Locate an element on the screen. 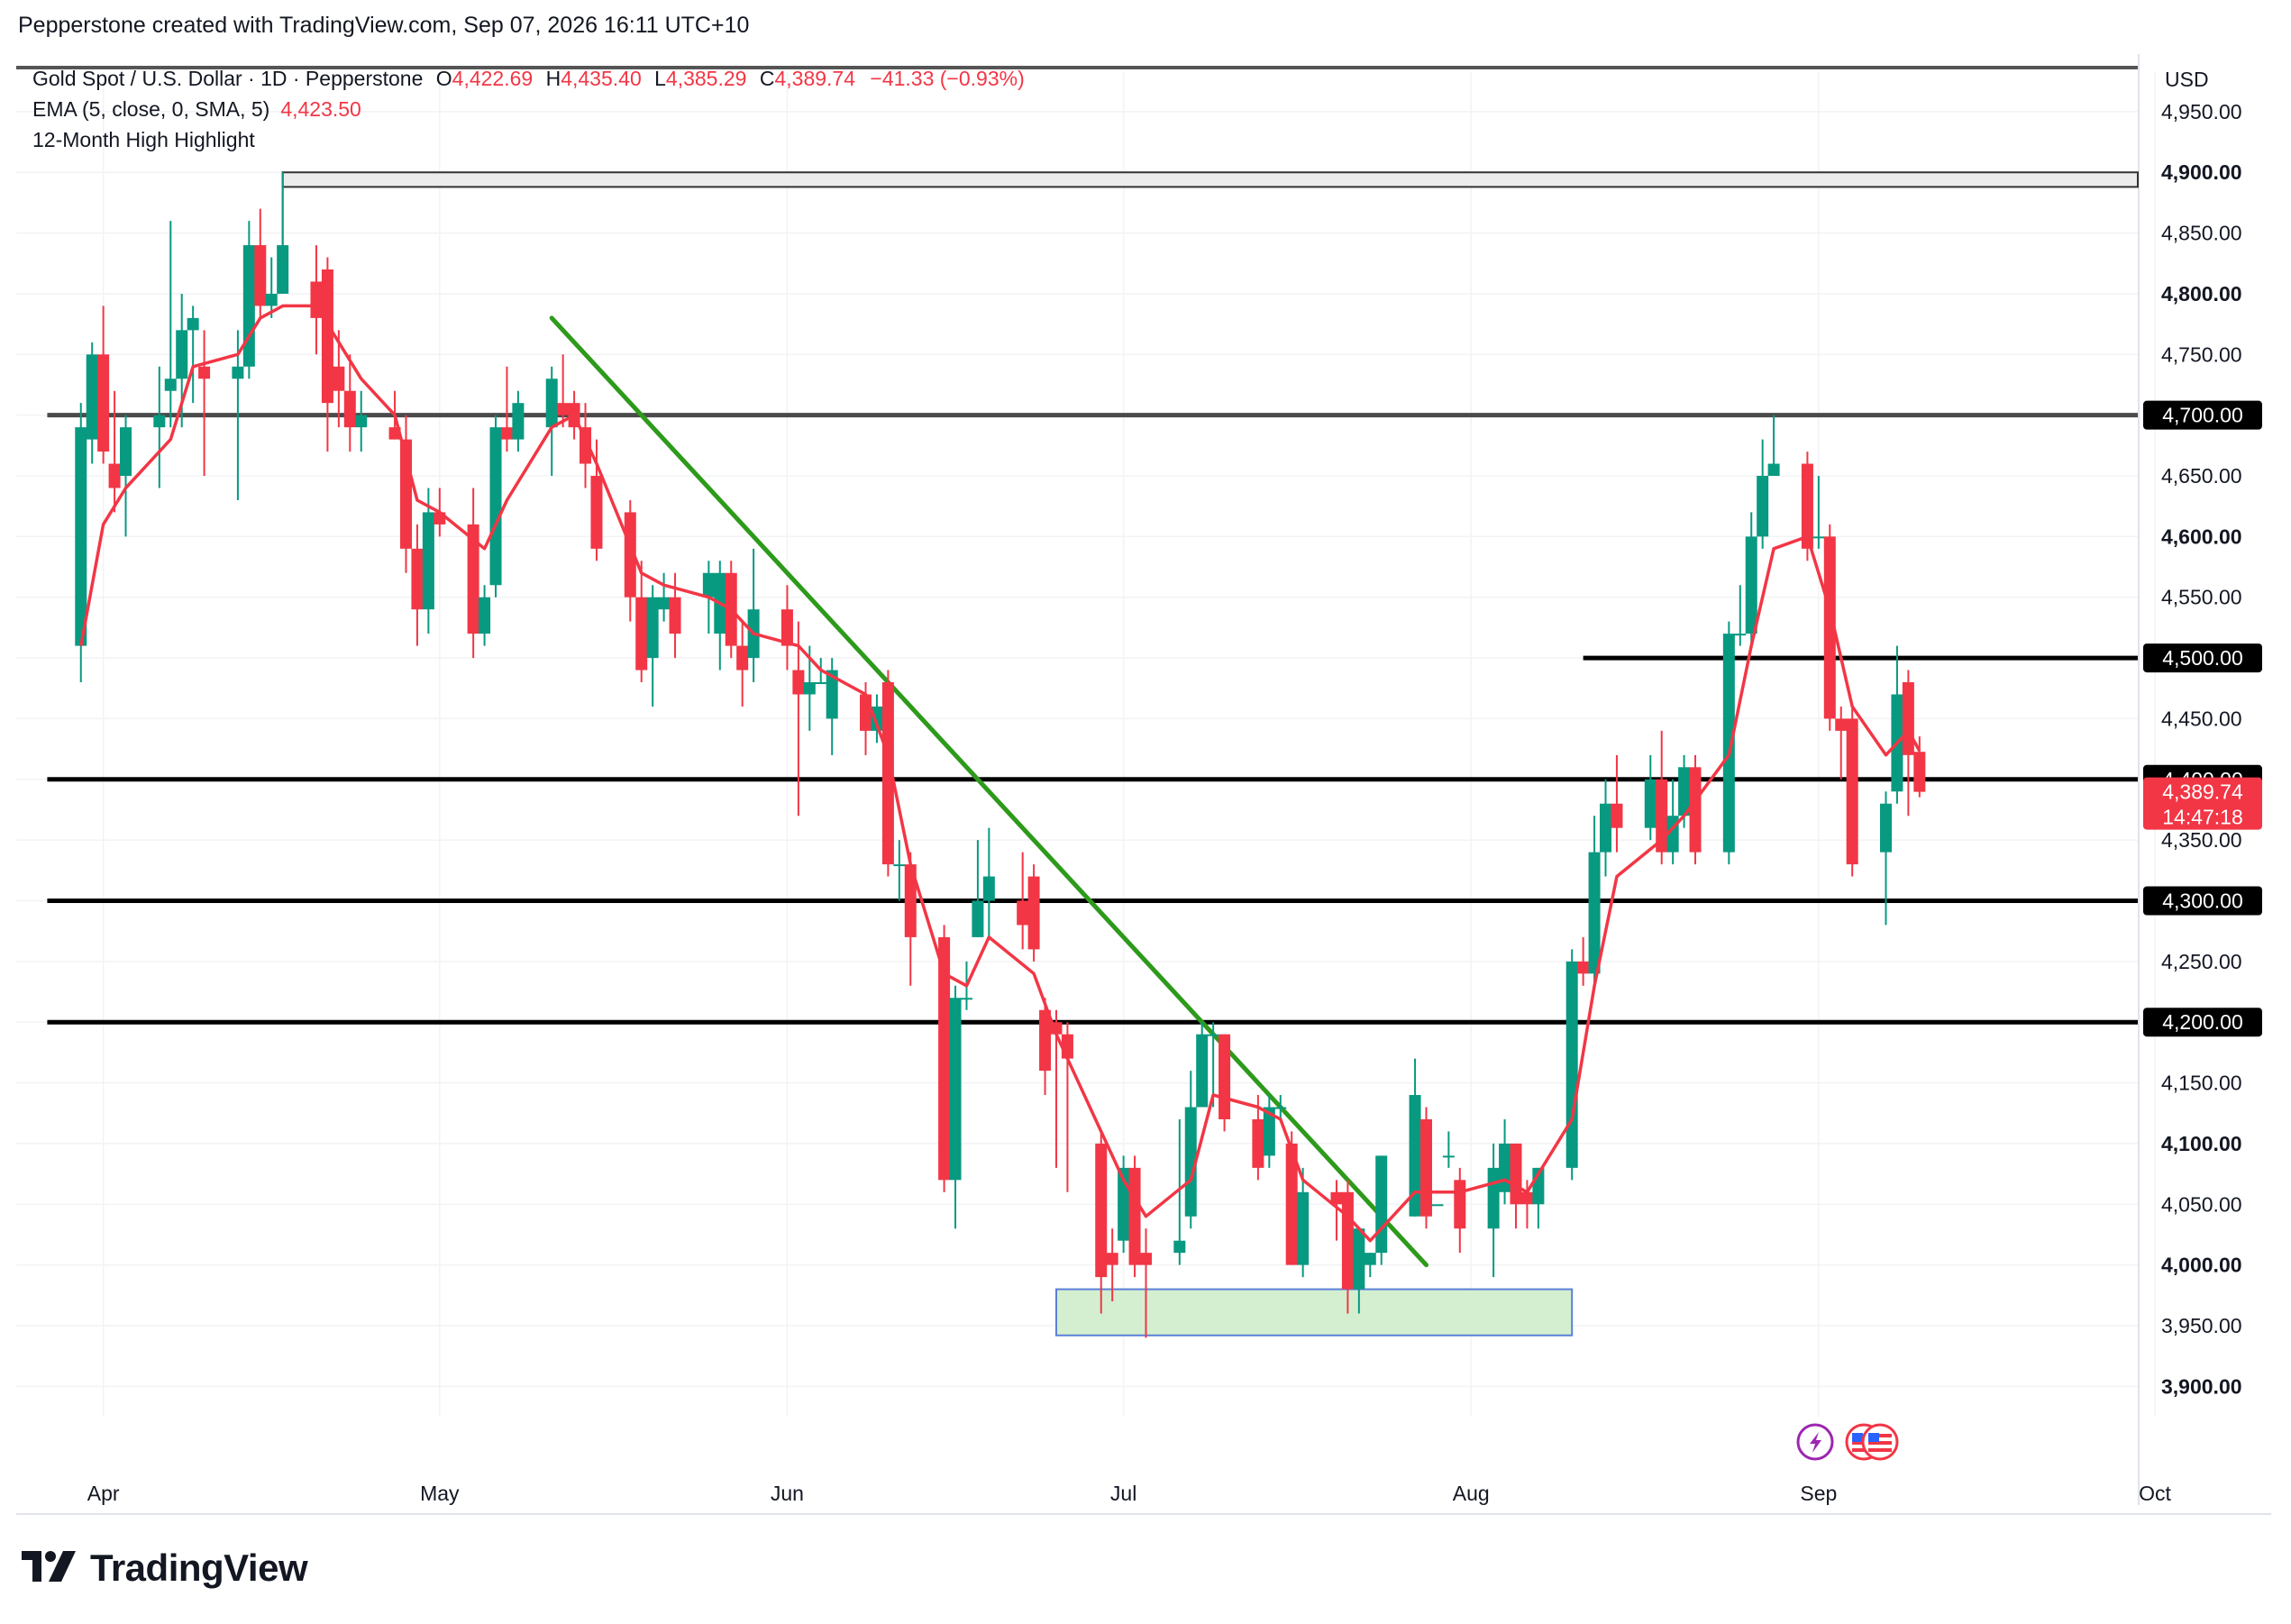 The width and height of the screenshot is (2291, 1624). open-value: 4,422.69 is located at coordinates (493, 78).